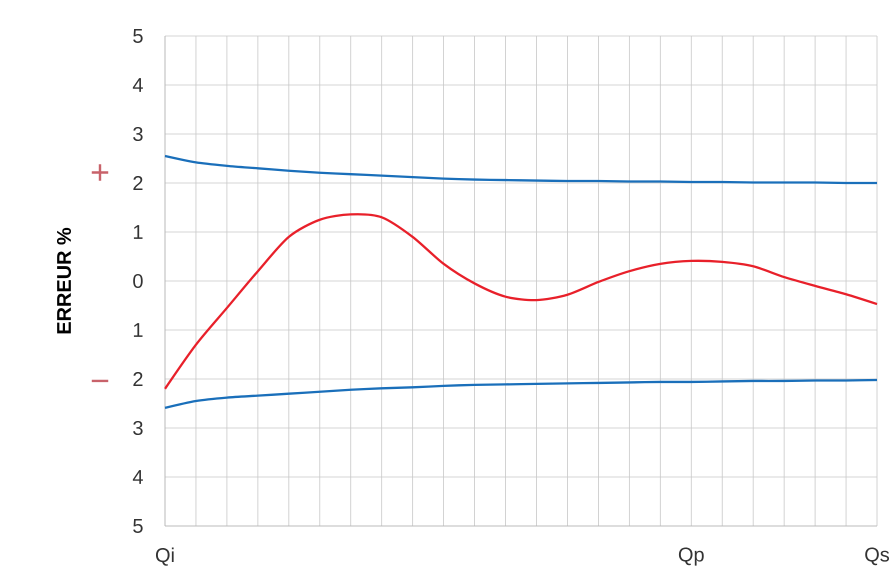 The image size is (896, 587). What do you see at coordinates (64, 281) in the screenshot?
I see `y-axis-title: ERREUR %` at bounding box center [64, 281].